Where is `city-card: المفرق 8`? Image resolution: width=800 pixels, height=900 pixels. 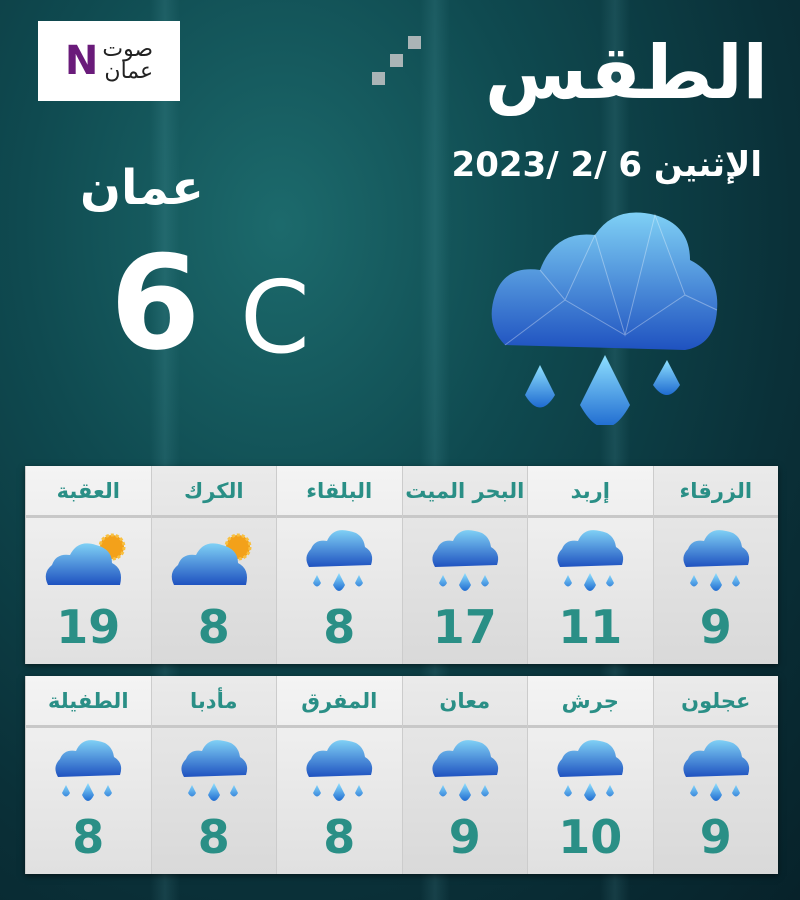 city-card: المفرق 8 is located at coordinates (339, 775).